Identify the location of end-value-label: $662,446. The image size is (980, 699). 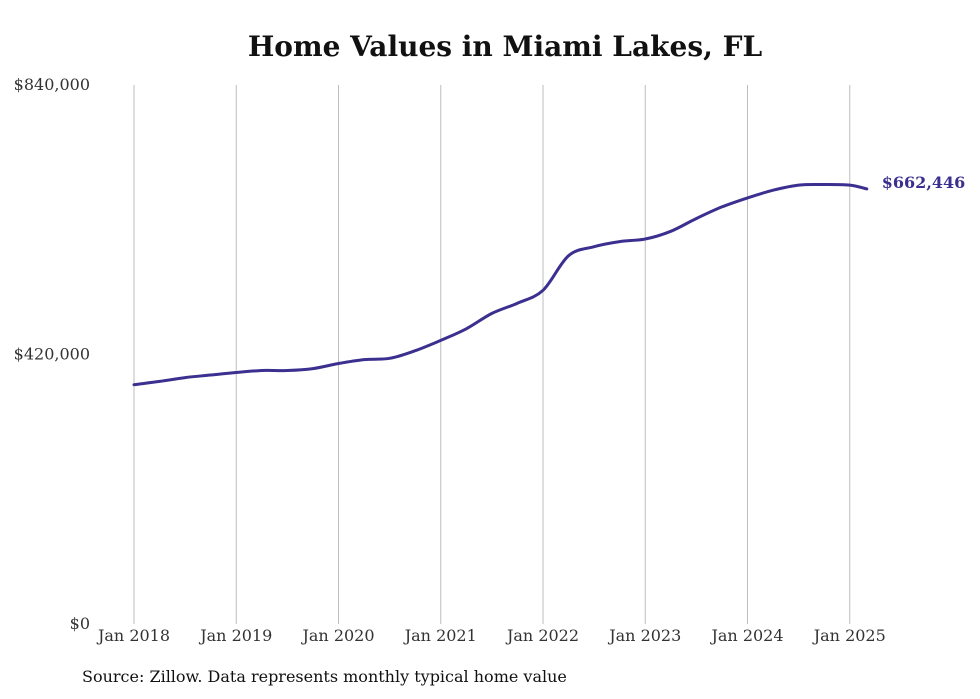
(924, 182).